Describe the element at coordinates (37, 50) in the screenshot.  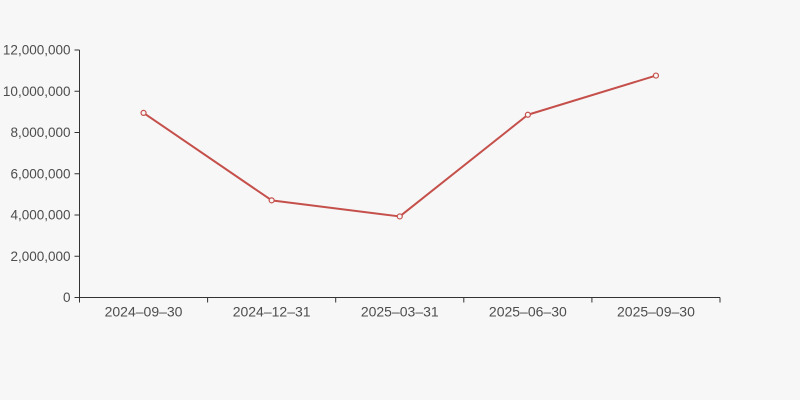
I see `y-axis-label: 12,000,000` at that location.